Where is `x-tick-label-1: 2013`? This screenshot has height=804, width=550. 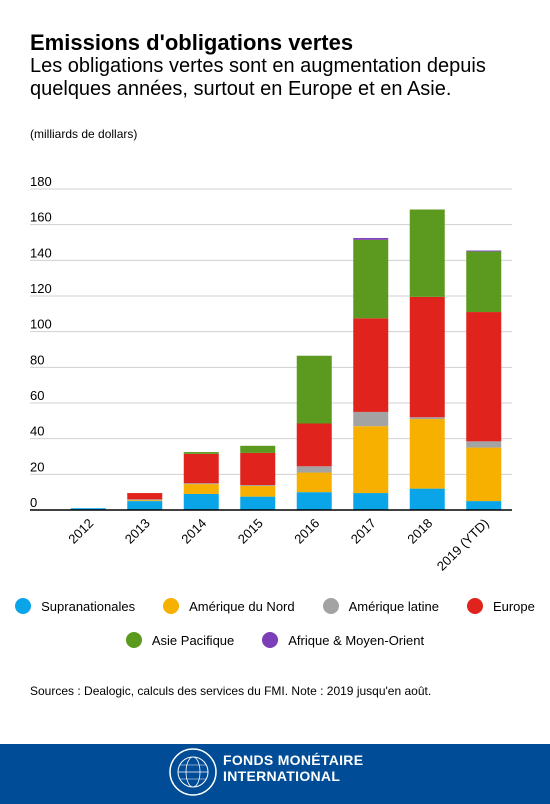 x-tick-label-1: 2013 is located at coordinates (137, 531).